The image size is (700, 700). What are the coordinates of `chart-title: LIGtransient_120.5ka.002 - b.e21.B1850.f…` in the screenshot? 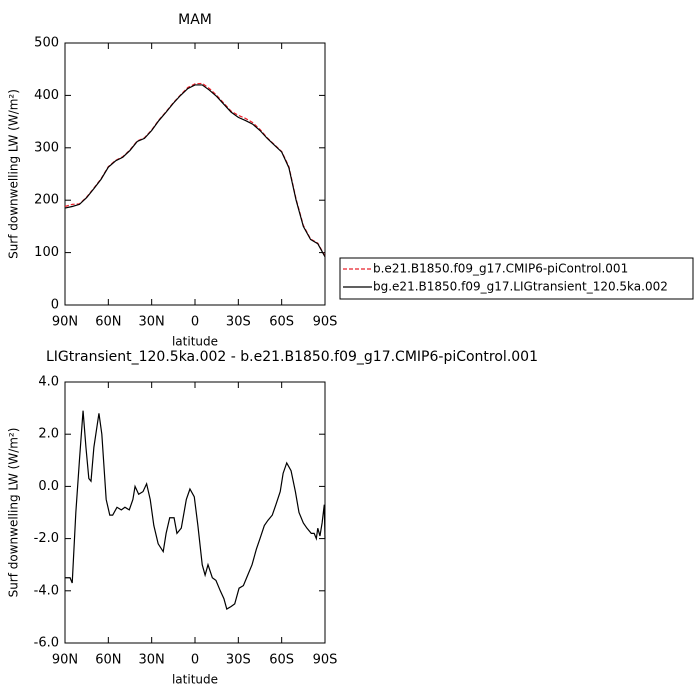 It's located at (292, 357).